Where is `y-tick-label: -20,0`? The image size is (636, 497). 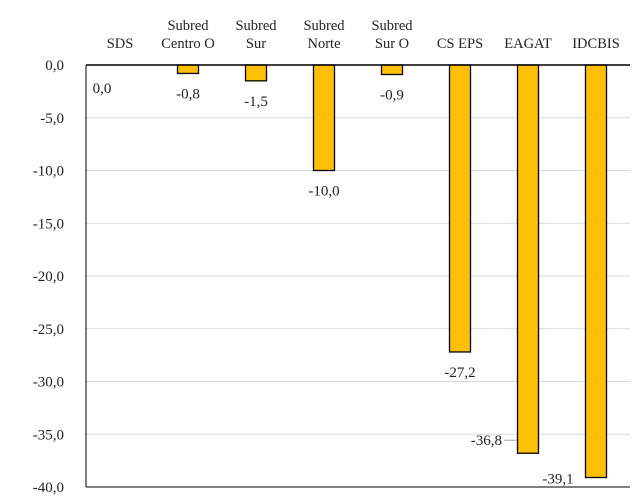 y-tick-label: -20,0 is located at coordinates (48, 277).